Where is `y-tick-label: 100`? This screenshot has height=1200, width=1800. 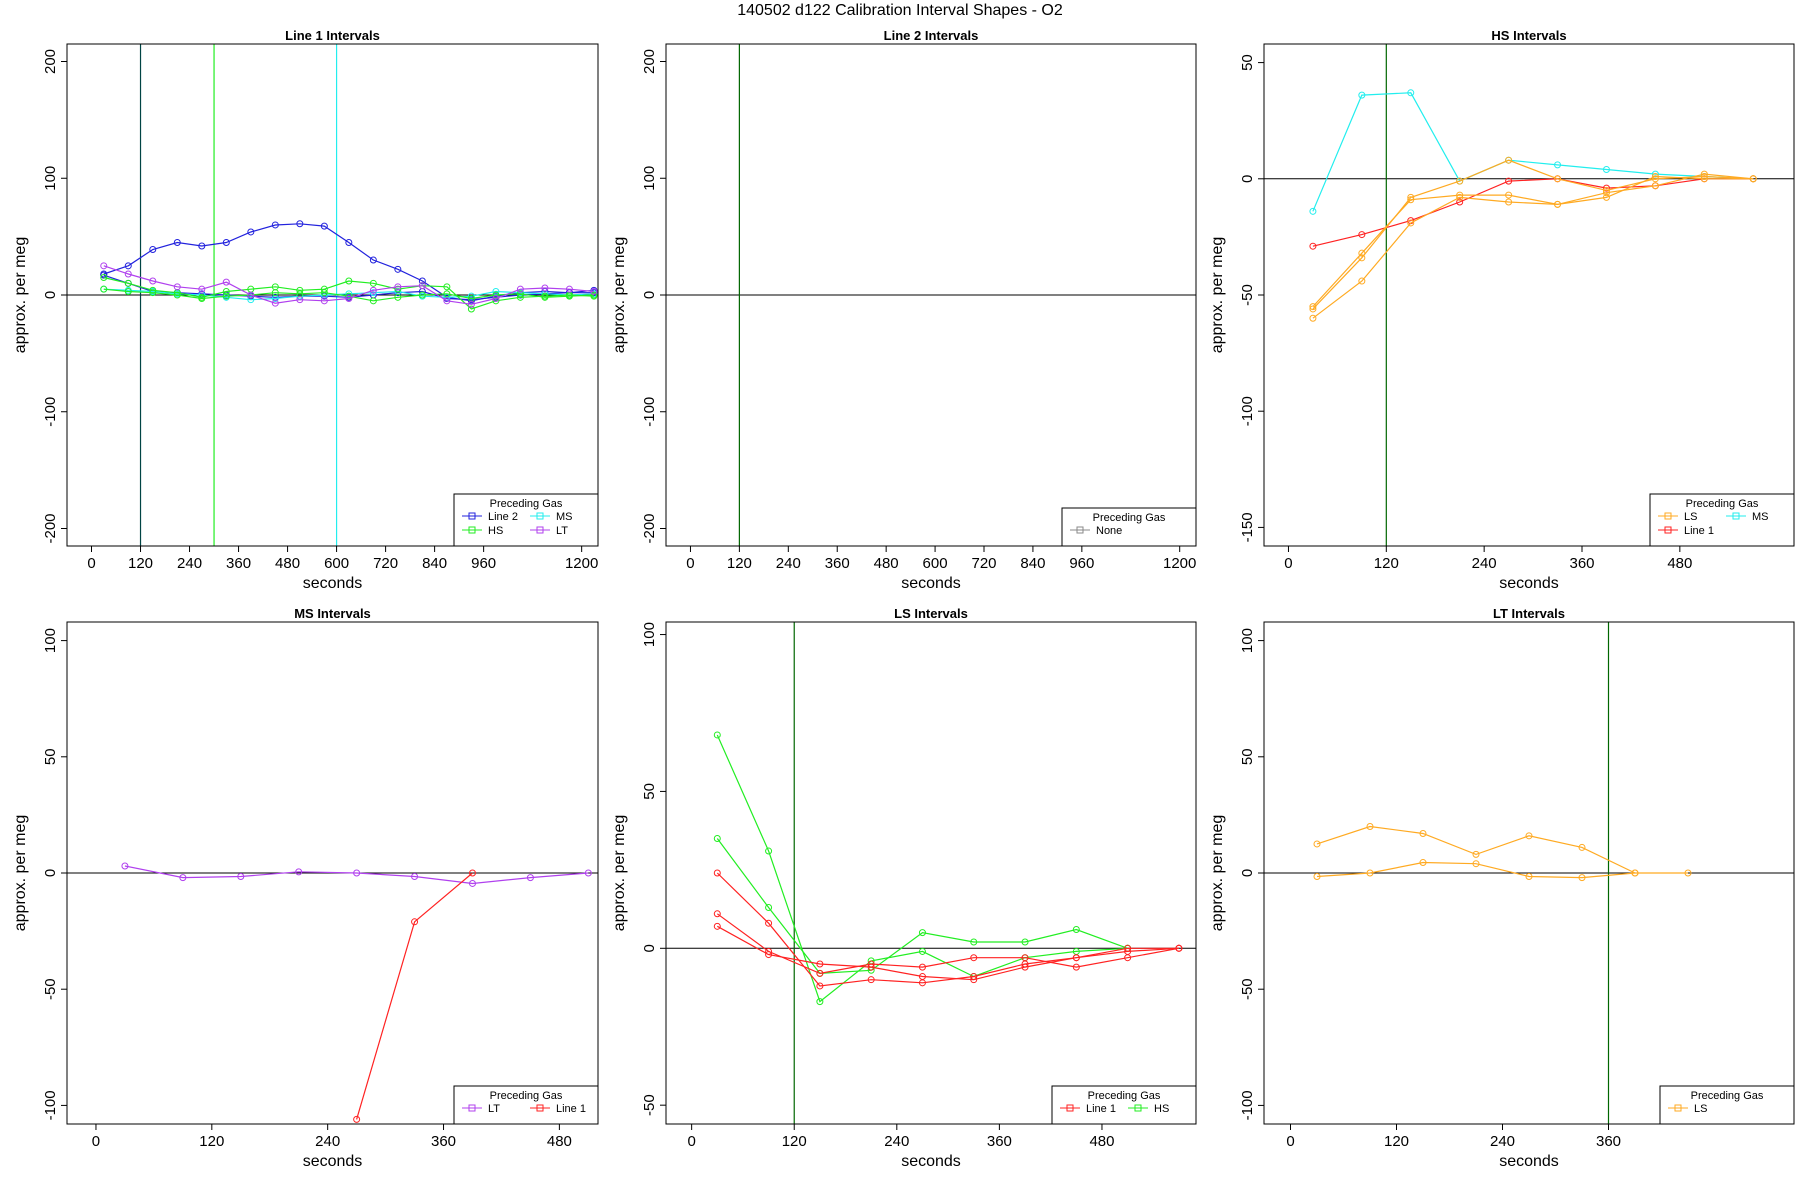
y-tick-label: 100 is located at coordinates (50, 640).